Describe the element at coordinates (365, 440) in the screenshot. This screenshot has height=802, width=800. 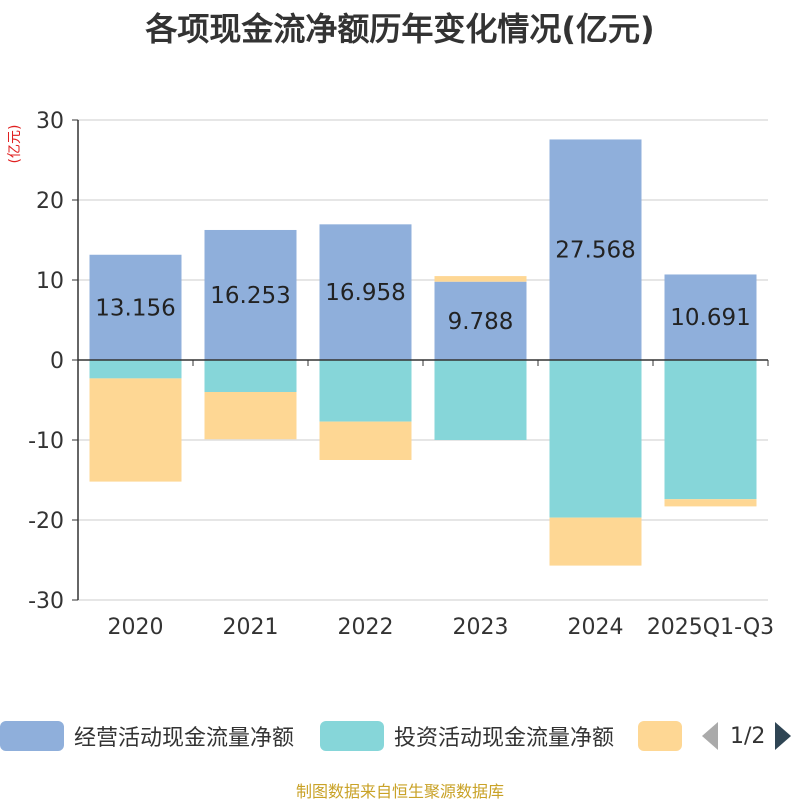
I see `bar-financing-2022` at that location.